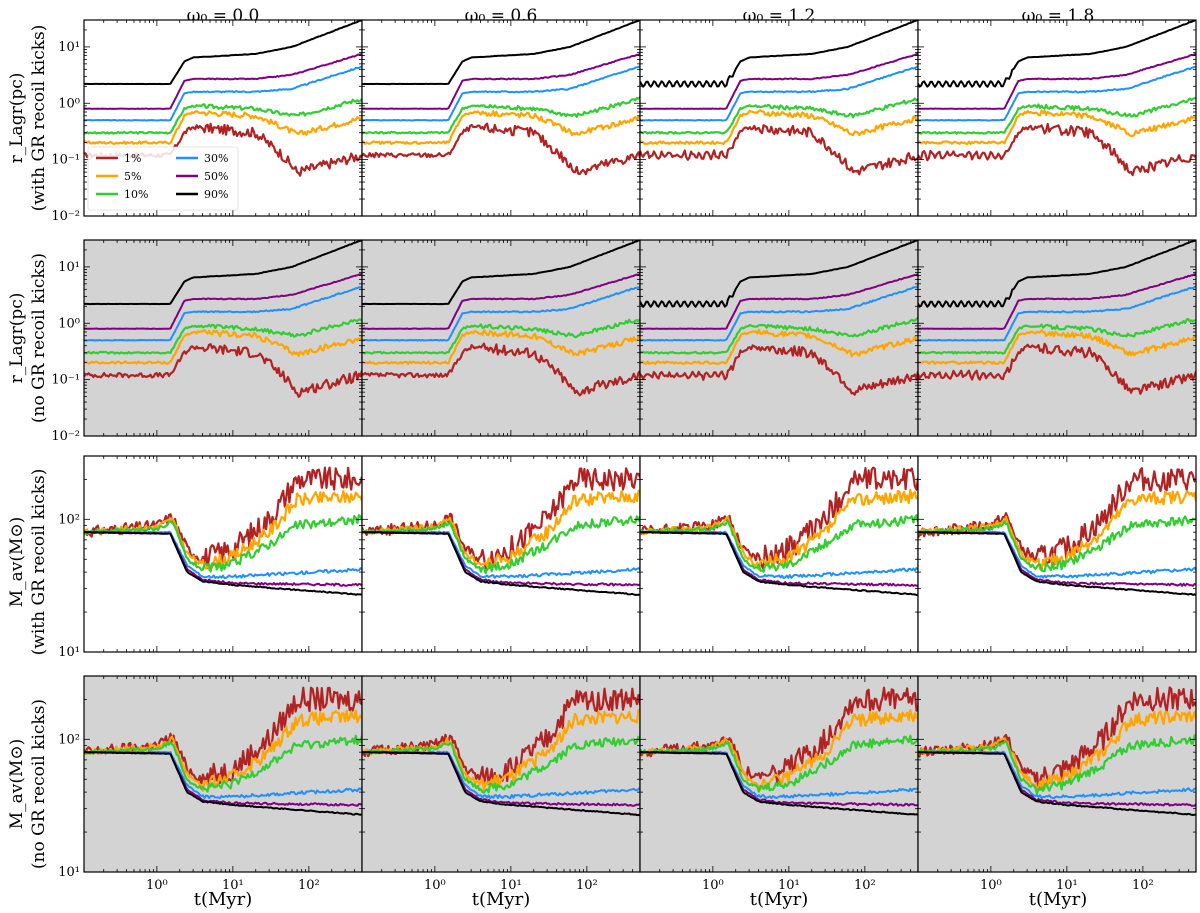 Image resolution: width=1200 pixels, height=913 pixels. I want to click on row-2-ylabel-line2: (with GR recoil kicks), so click(39, 562).